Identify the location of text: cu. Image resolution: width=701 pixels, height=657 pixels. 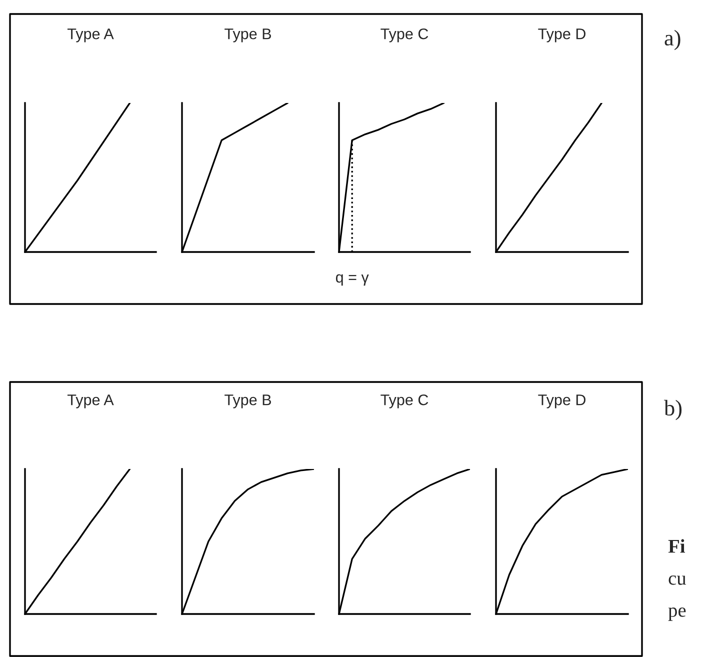
(677, 580).